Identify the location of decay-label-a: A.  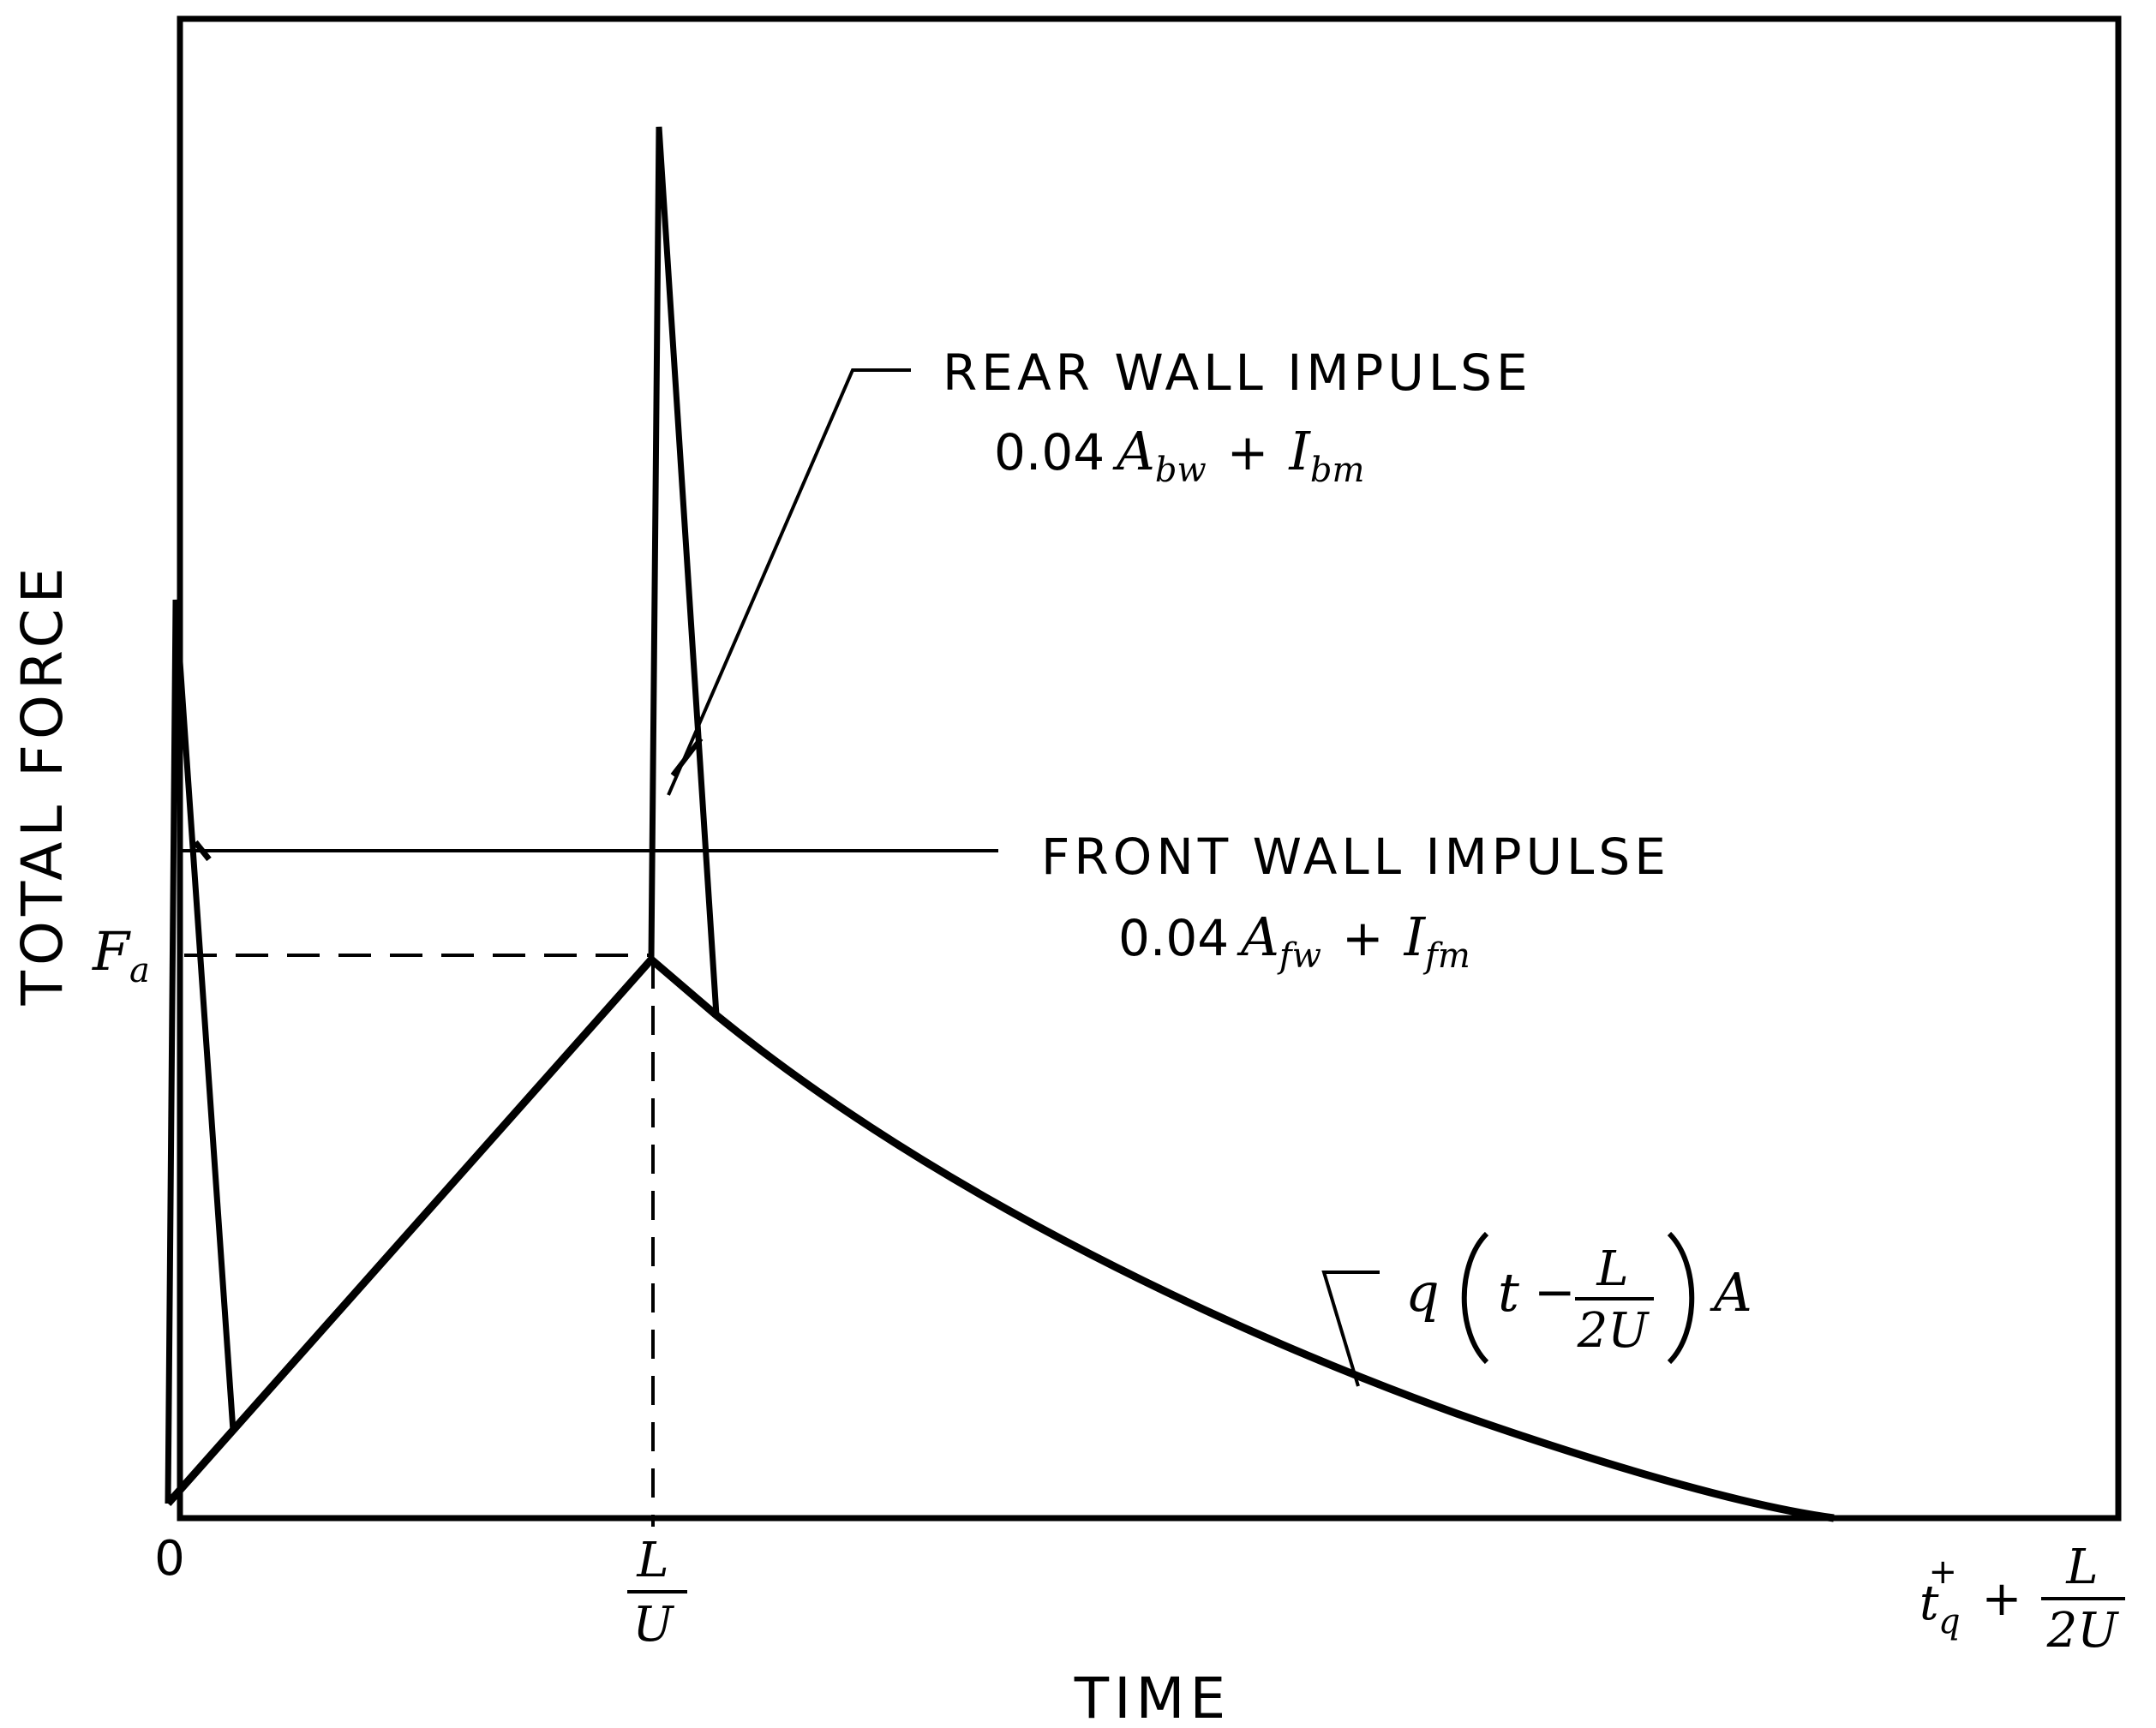
(1731, 1293).